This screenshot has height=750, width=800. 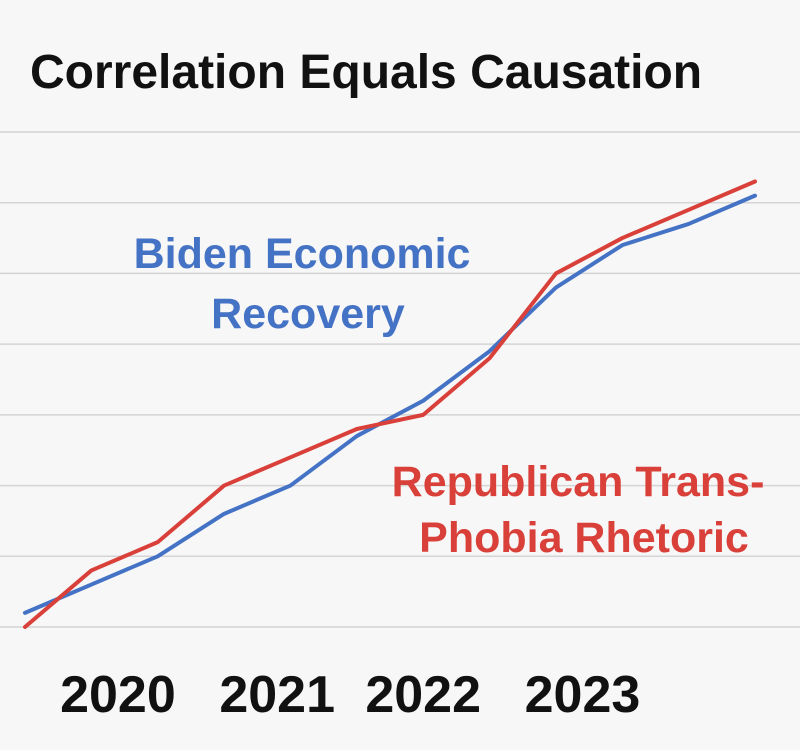 What do you see at coordinates (277, 695) in the screenshot?
I see `x-tick-label-2021: 2021` at bounding box center [277, 695].